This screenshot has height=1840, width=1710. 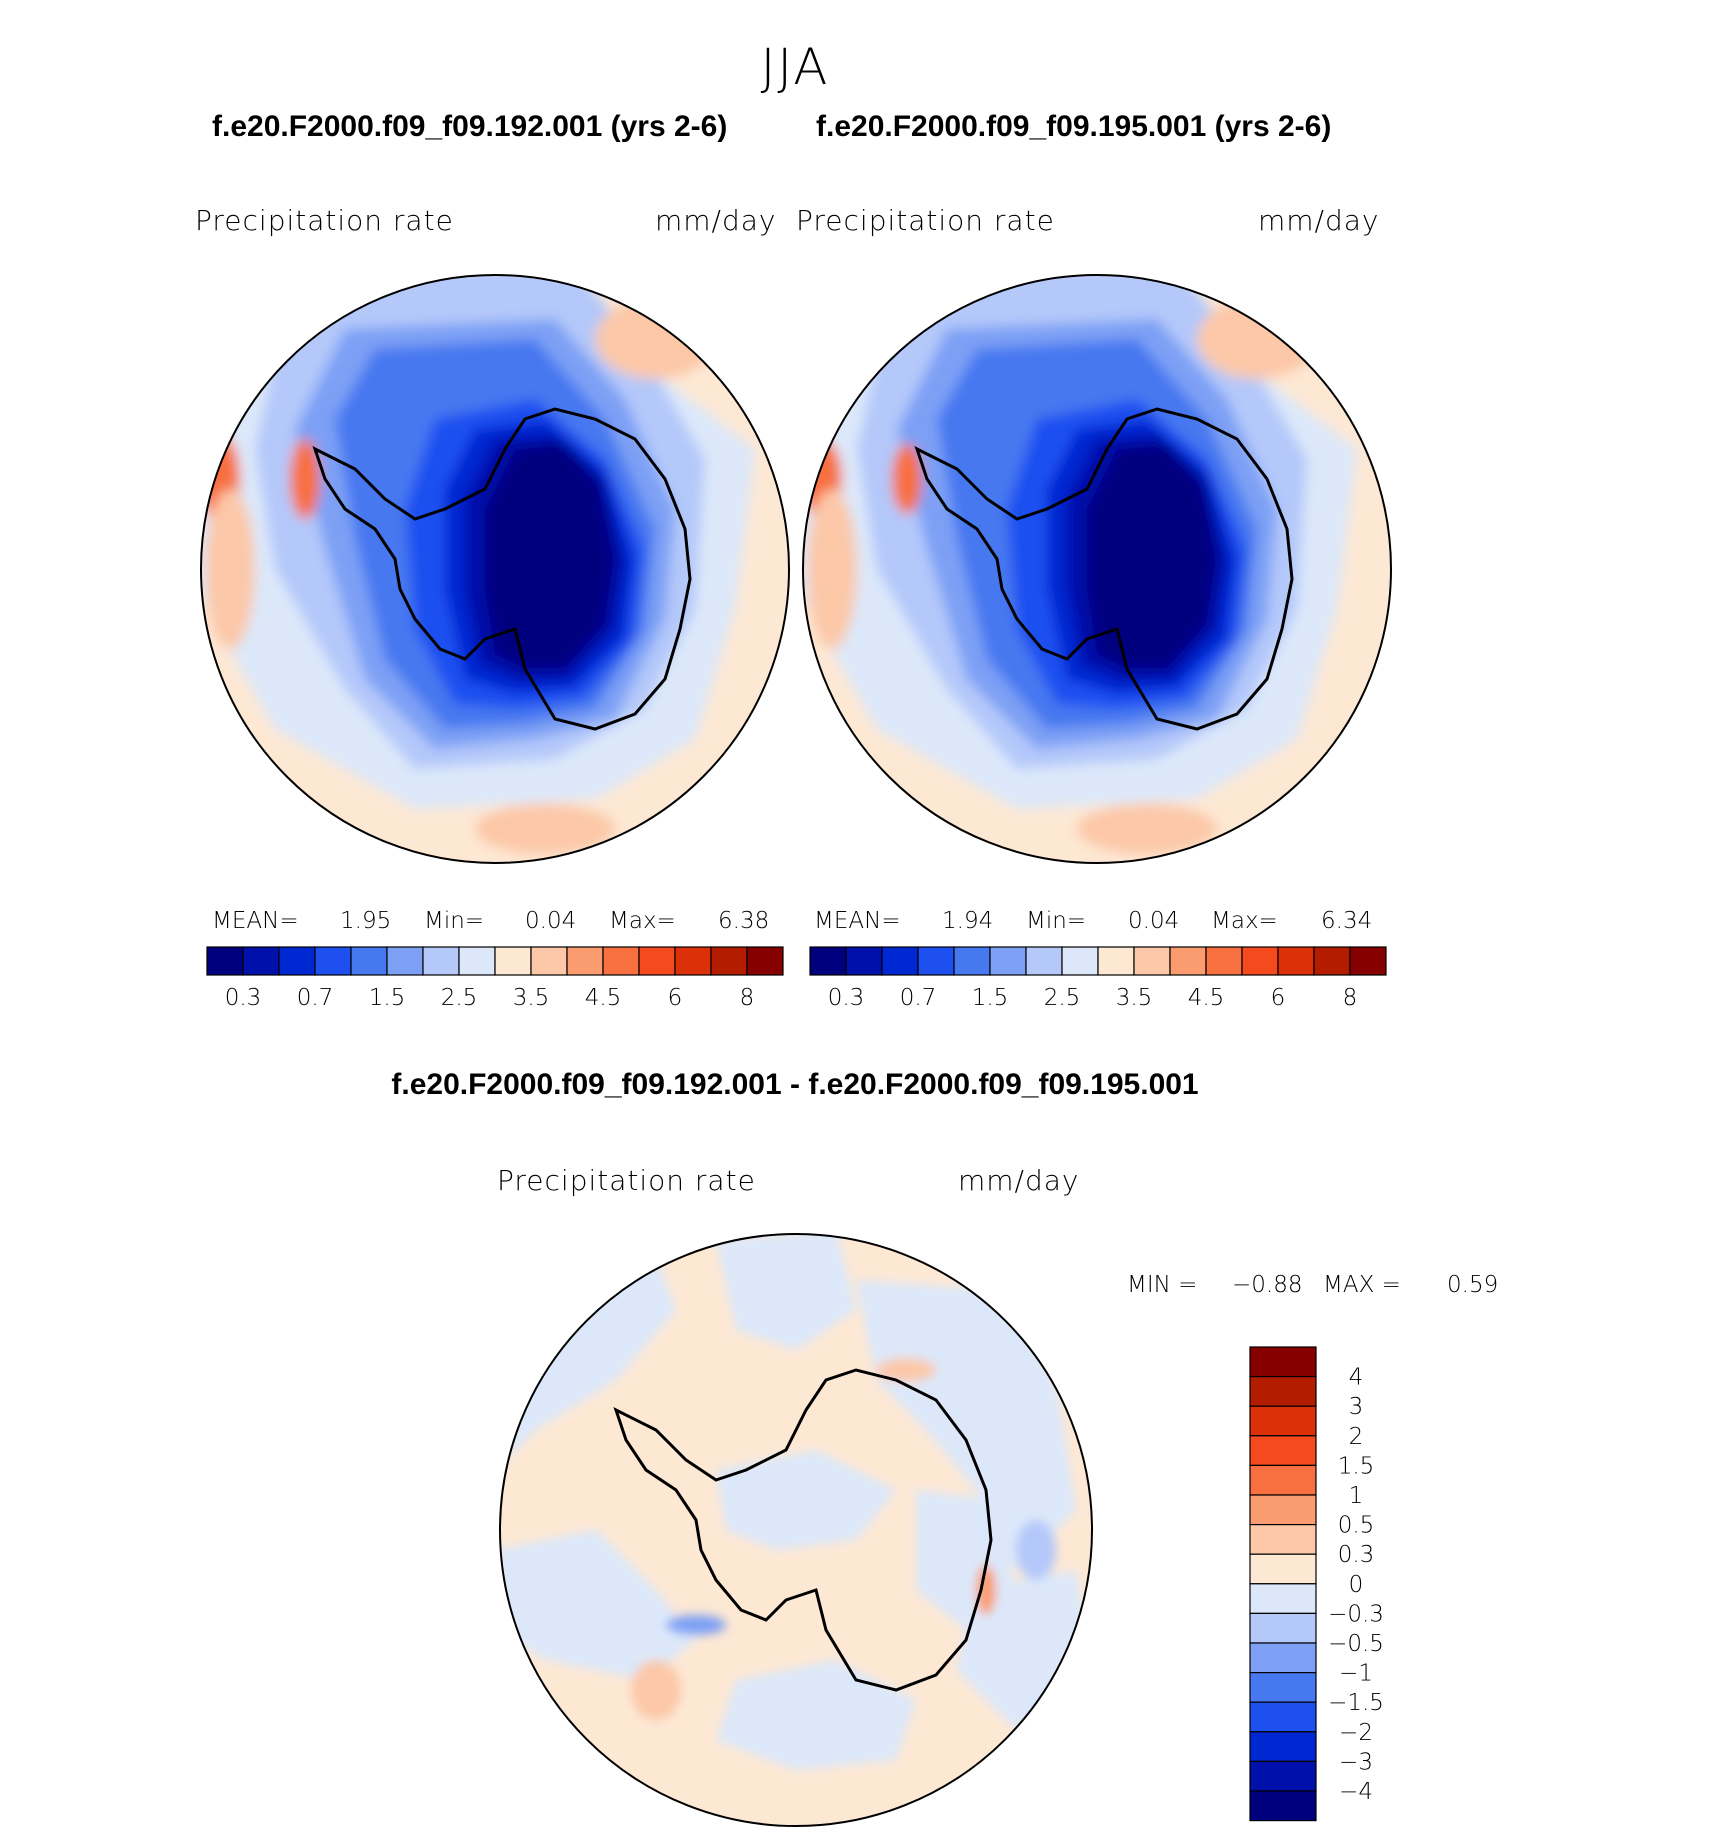 What do you see at coordinates (243, 998) in the screenshot?
I see `colorbar-1-tick-label: 0.3` at bounding box center [243, 998].